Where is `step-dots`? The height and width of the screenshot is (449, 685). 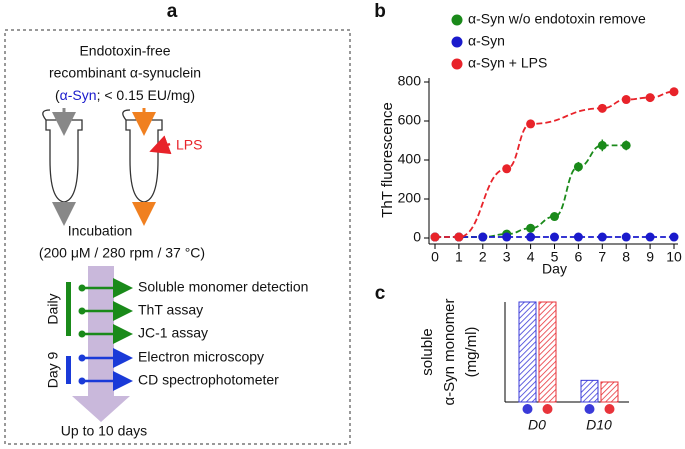
step-dots is located at coordinates (82, 334).